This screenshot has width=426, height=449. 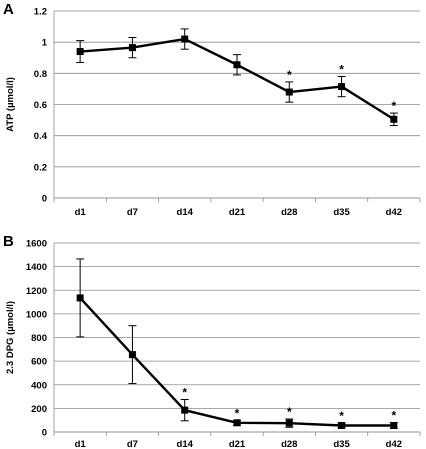 What do you see at coordinates (41, 136) in the screenshot?
I see `y-tick-label: 0.4` at bounding box center [41, 136].